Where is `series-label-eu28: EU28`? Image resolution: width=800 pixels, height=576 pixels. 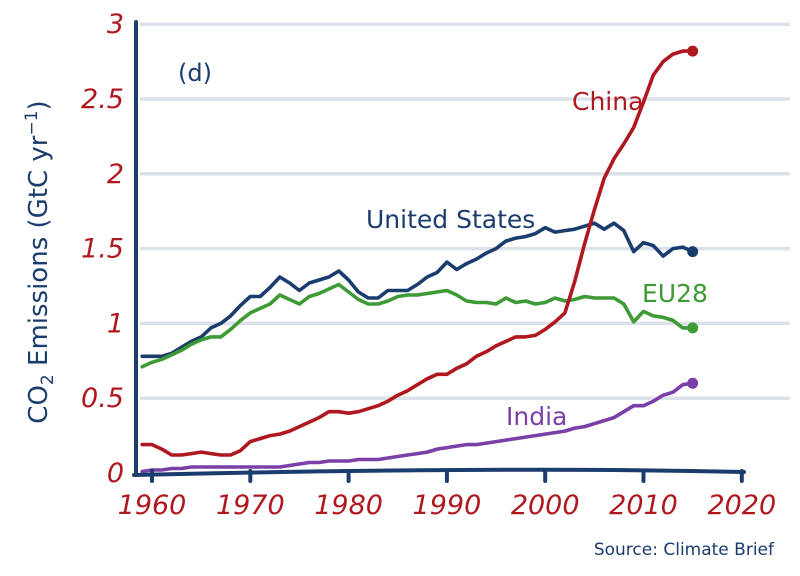
series-label-eu28: EU28 is located at coordinates (675, 293).